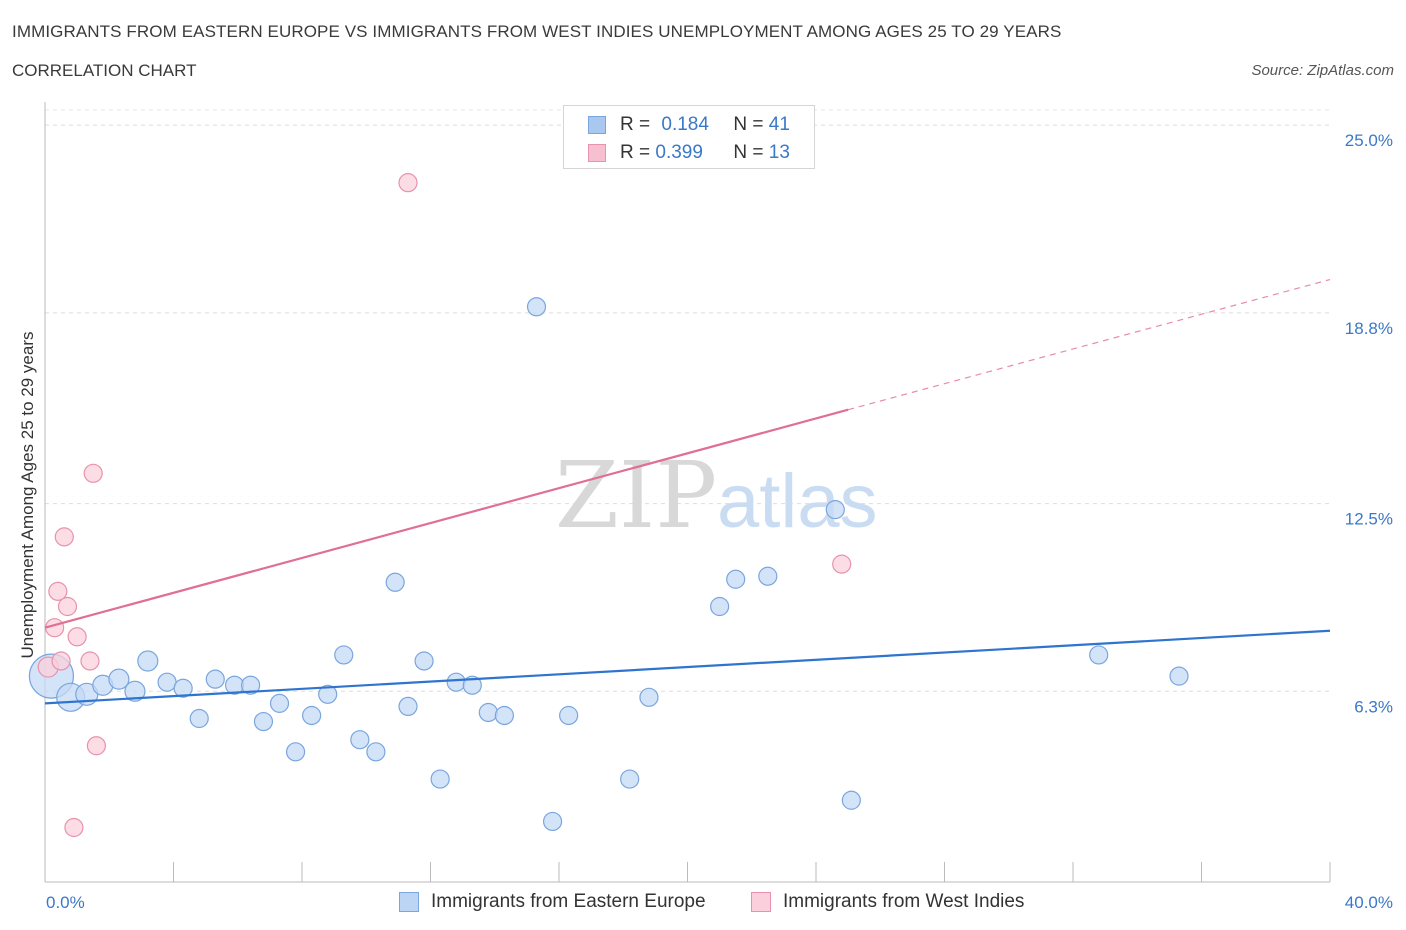  Describe the element at coordinates (1089, 344) in the screenshot. I see `trend-line-west-indies-extension` at that location.